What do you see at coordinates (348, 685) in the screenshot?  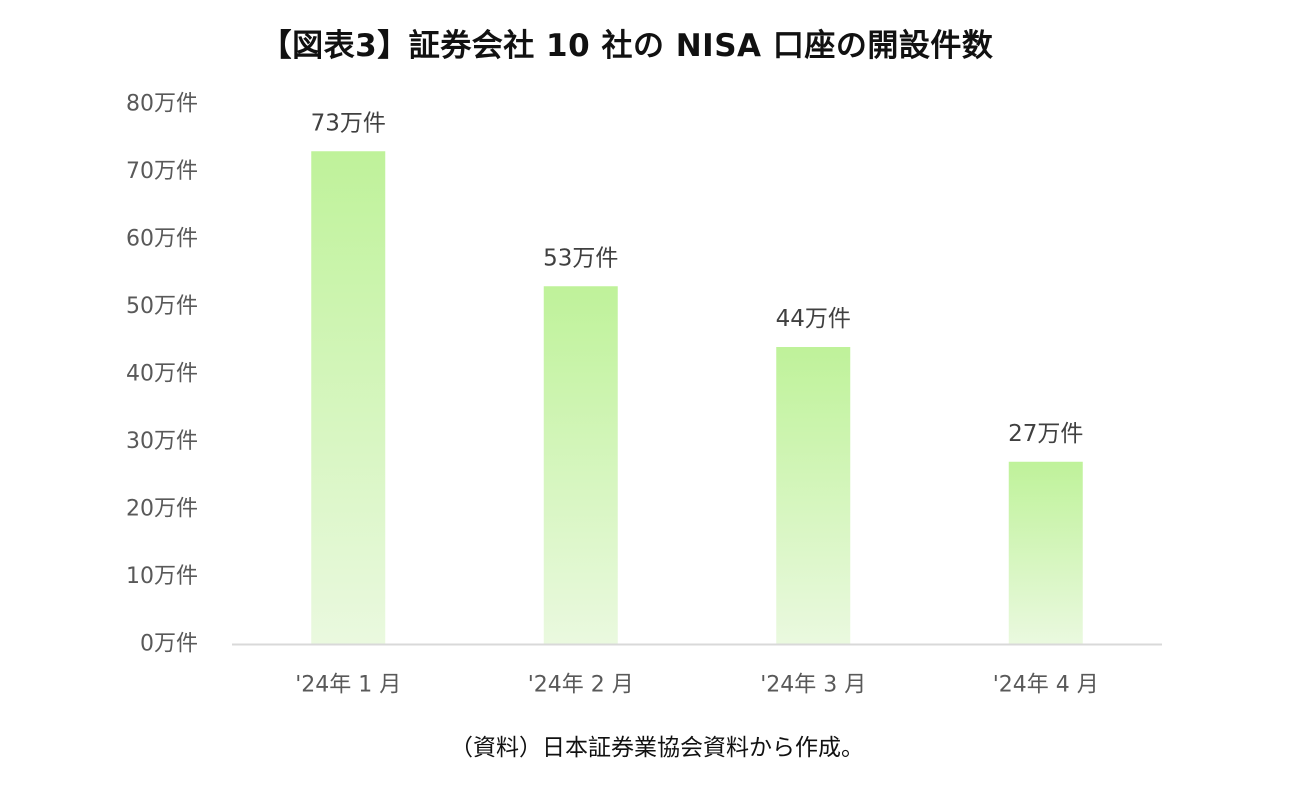 I see `x-tick-label: '24年 1 月` at bounding box center [348, 685].